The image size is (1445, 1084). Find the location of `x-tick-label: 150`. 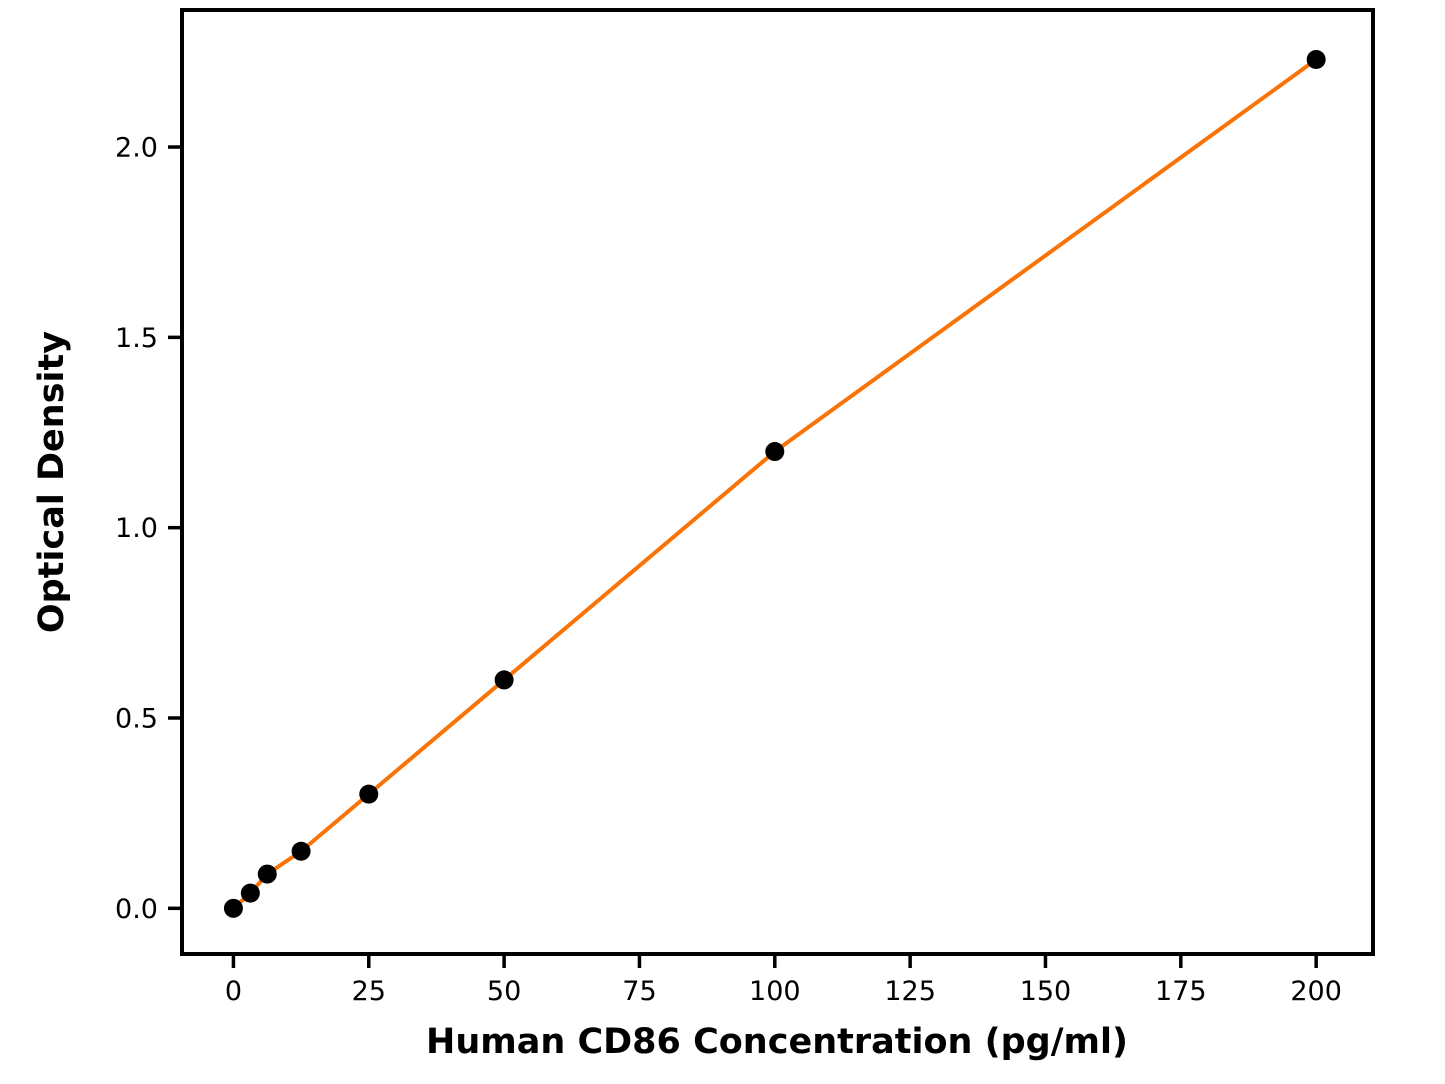

x-tick-label: 150 is located at coordinates (1046, 991).